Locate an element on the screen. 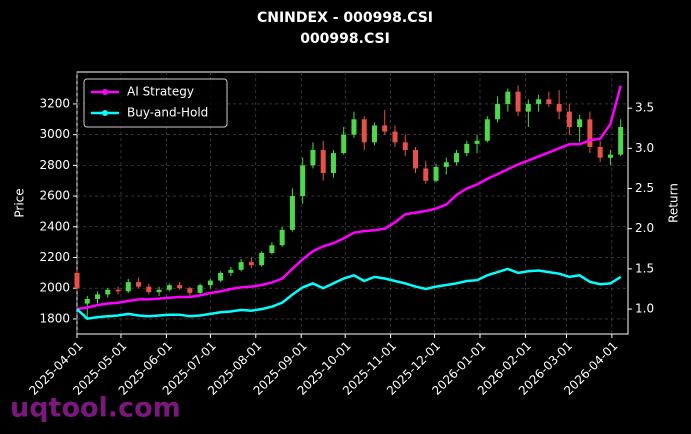 This screenshot has height=434, width=691. y-tick-label: 2800 is located at coordinates (54, 165).